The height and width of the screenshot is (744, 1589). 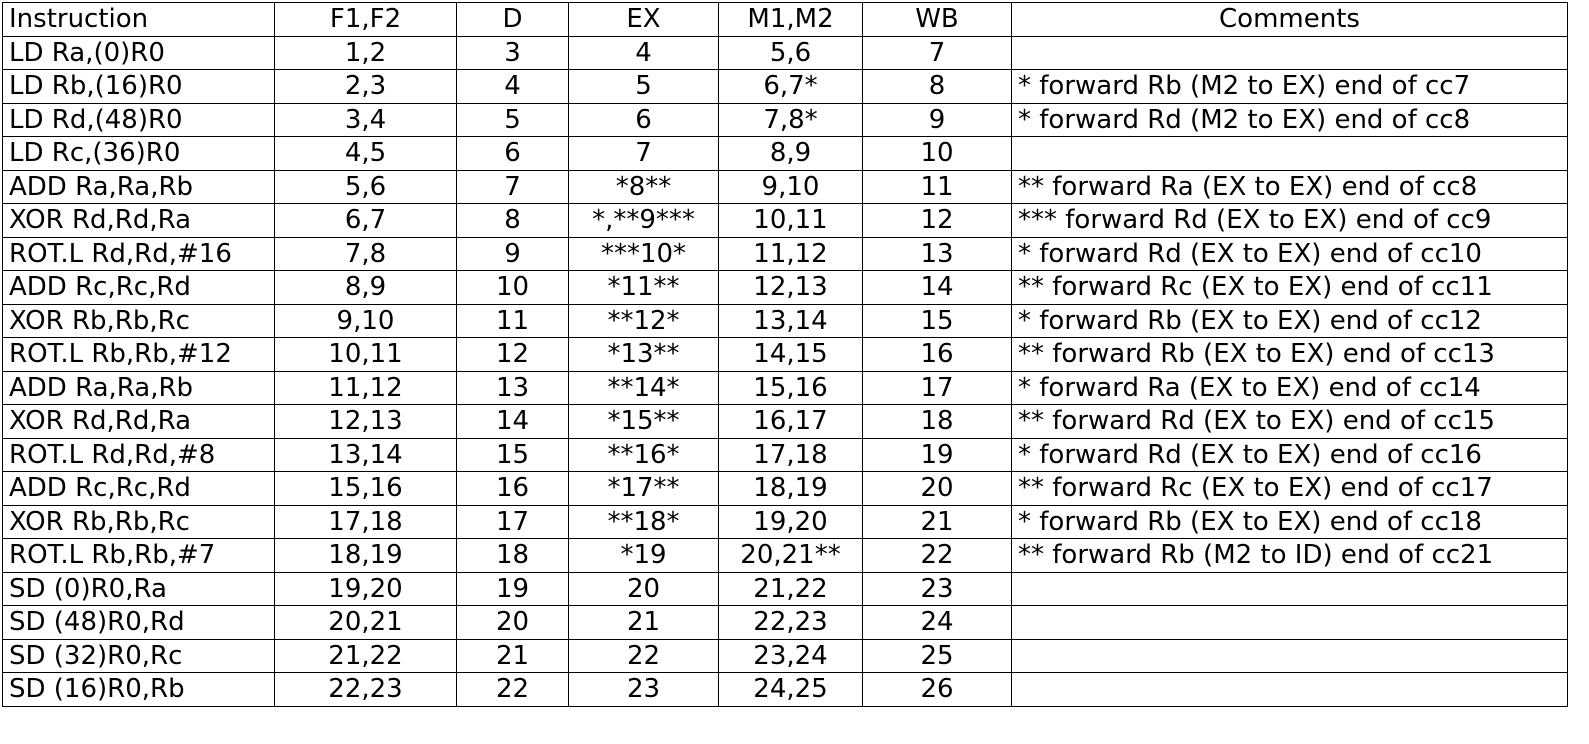 What do you see at coordinates (365, 521) in the screenshot?
I see `f1-f2-cell: 17,18` at bounding box center [365, 521].